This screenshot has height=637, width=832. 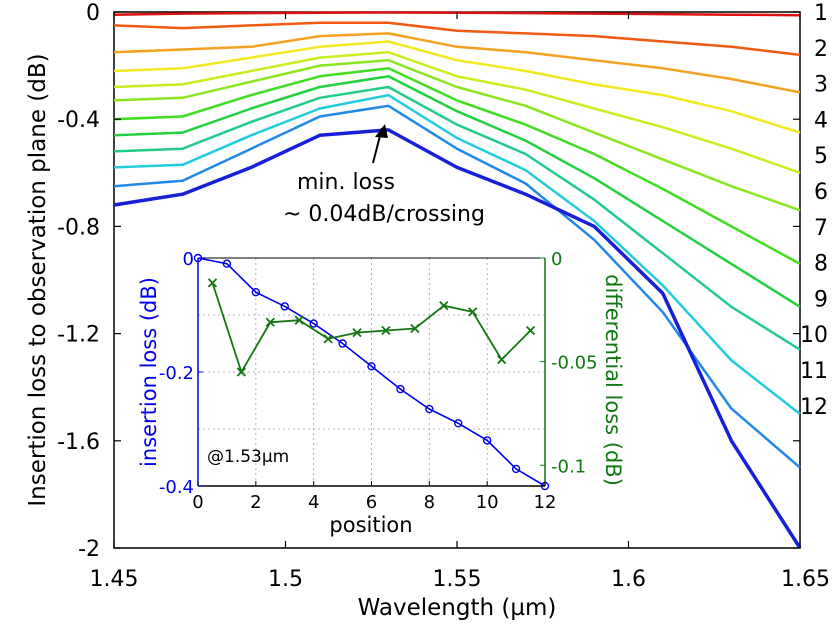 I want to click on inset-x-tick-label: 10, so click(x=487, y=502).